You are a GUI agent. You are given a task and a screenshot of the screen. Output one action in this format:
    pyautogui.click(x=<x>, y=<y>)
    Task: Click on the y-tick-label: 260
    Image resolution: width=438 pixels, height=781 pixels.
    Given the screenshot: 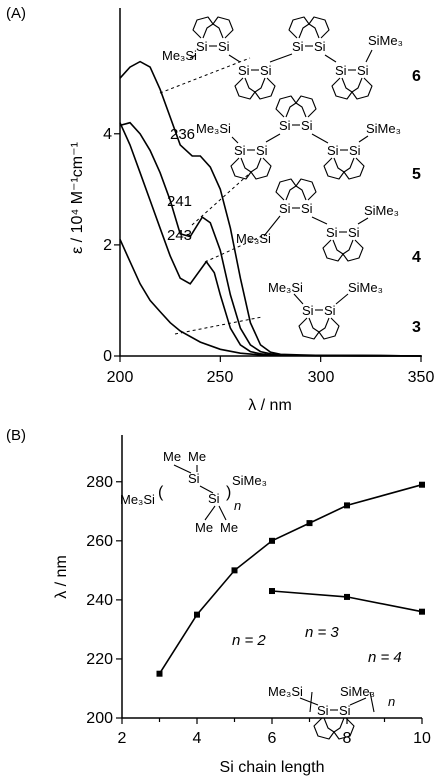 What is the action you would take?
    pyautogui.click(x=99, y=541)
    